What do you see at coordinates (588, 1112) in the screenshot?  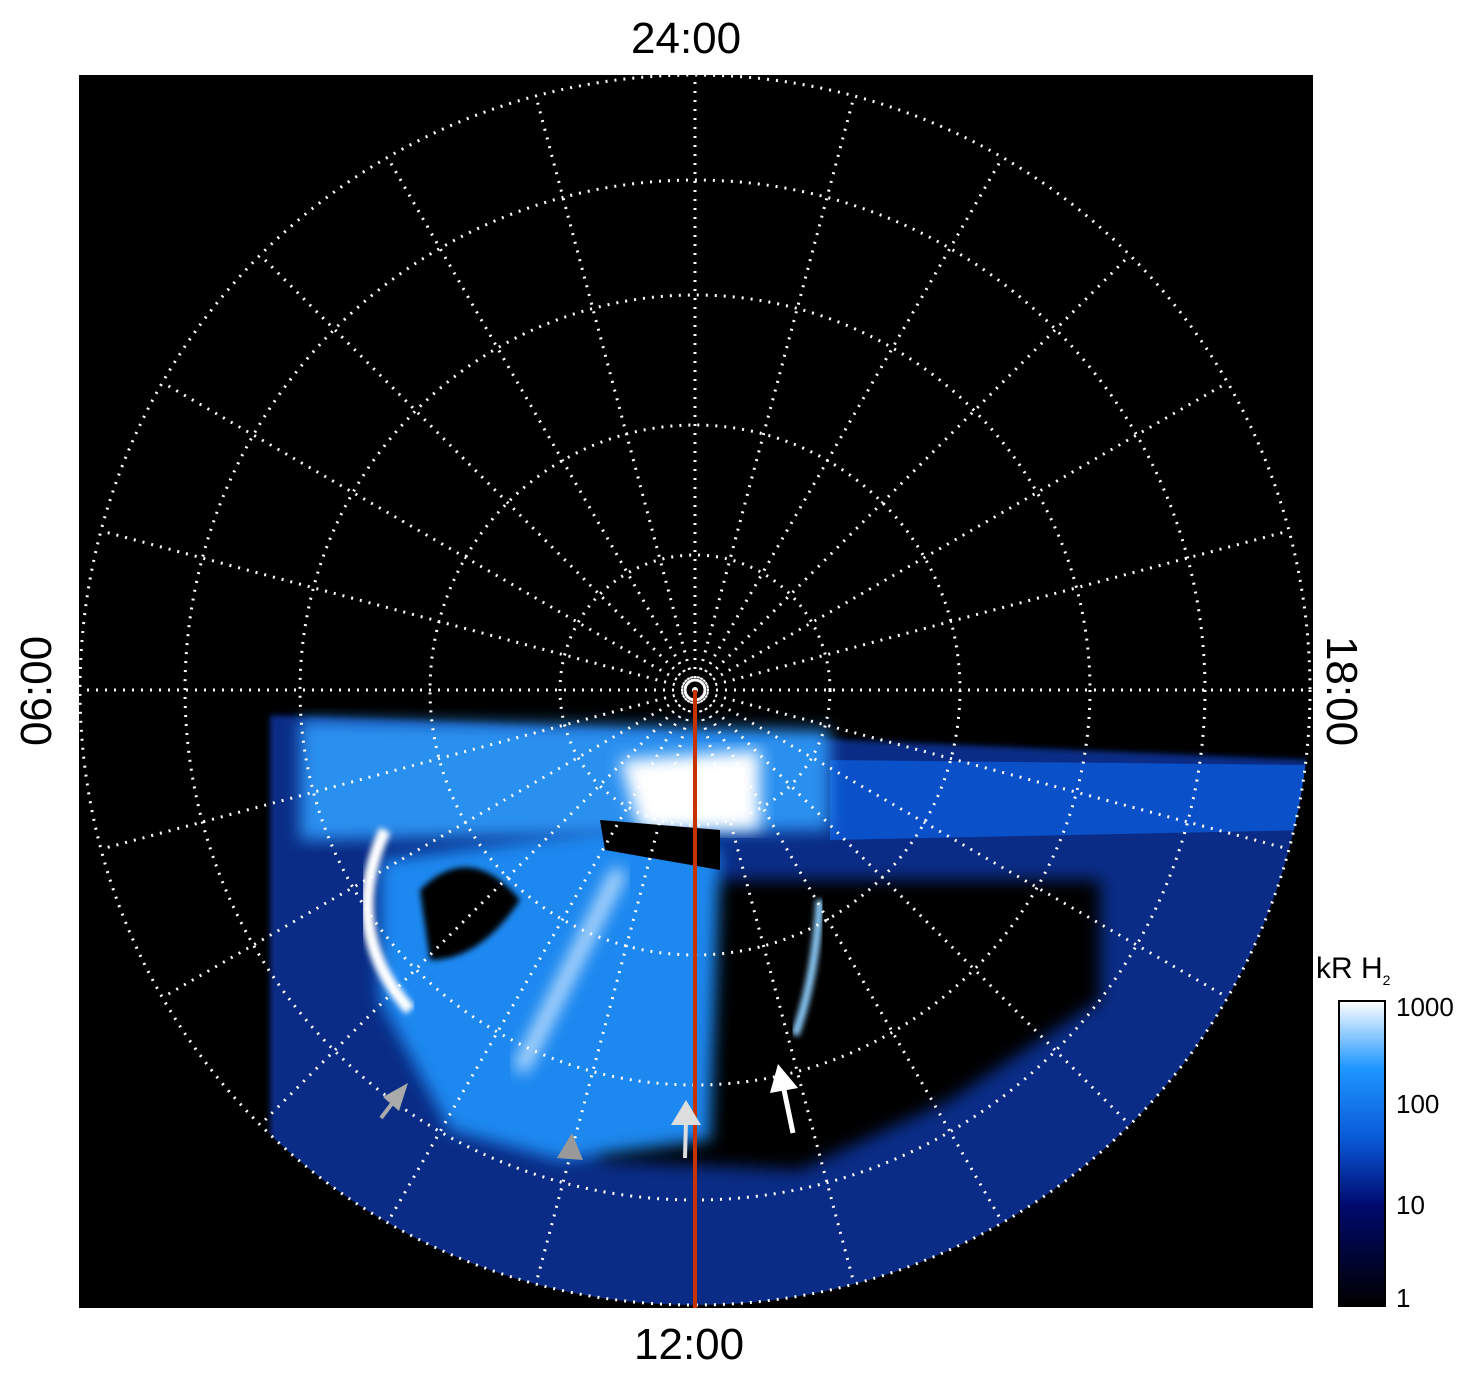 I see `annotation-arrows` at bounding box center [588, 1112].